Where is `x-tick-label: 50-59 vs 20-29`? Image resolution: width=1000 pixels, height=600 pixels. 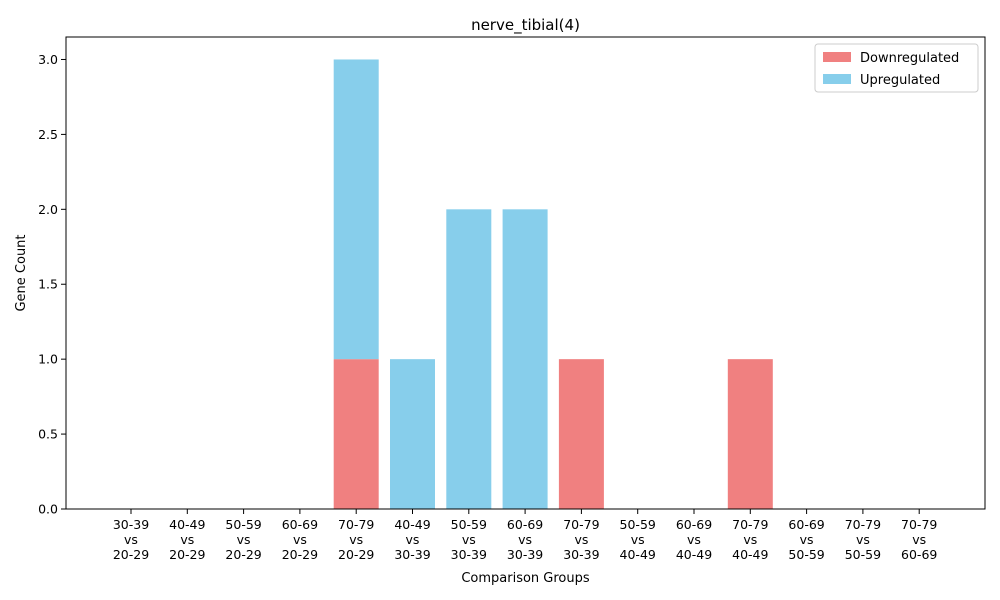
x-tick-label: 50-59 vs 20-29 is located at coordinates (243, 539).